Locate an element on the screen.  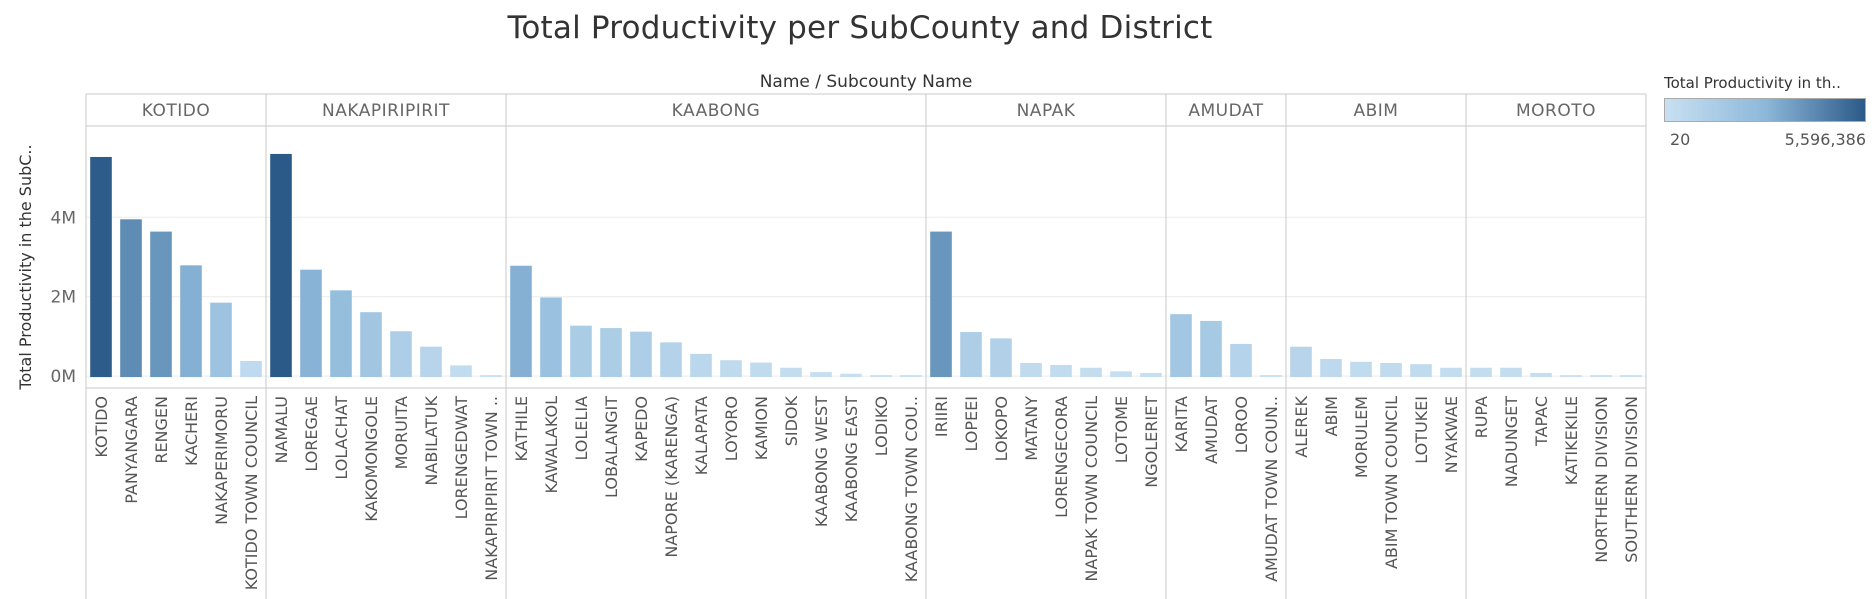
x-tick-label: KAABONG WEST is located at coordinates (821, 461).